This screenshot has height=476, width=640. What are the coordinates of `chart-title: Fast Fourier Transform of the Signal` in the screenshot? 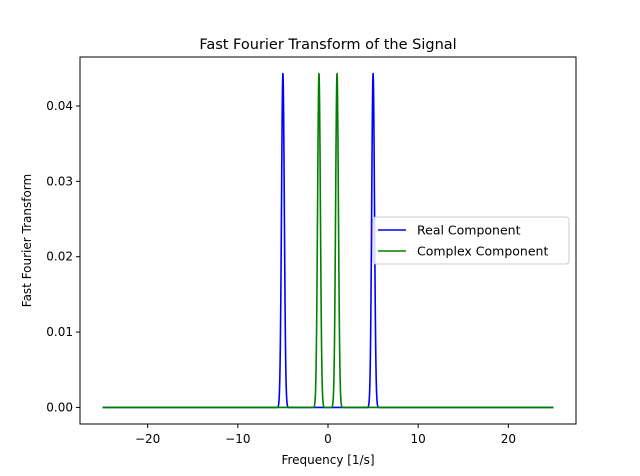 It's located at (327, 45).